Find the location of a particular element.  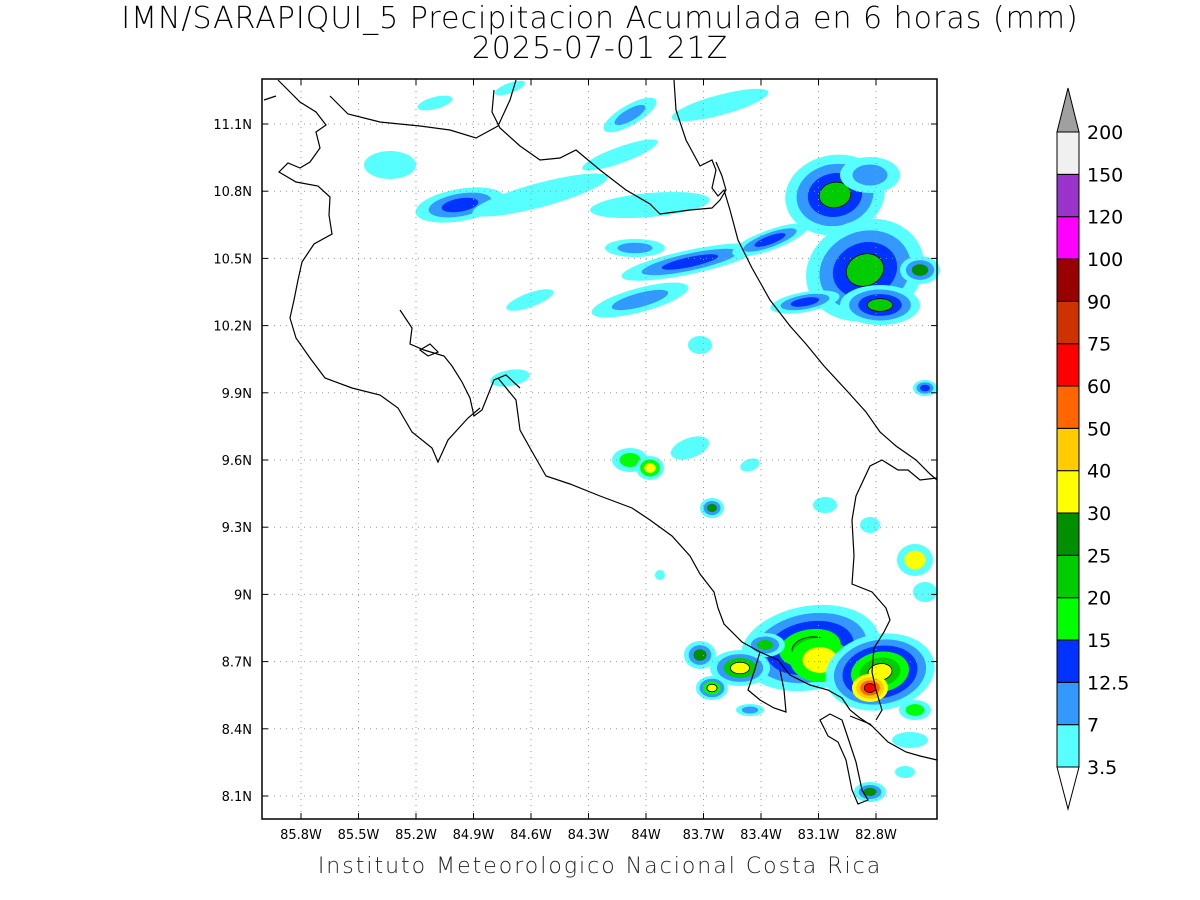

colorbar-legend: 200 150 120 100 90 75 60 50 40 30 25 20 15 12.5 7 3.5 is located at coordinates (1092, 449).